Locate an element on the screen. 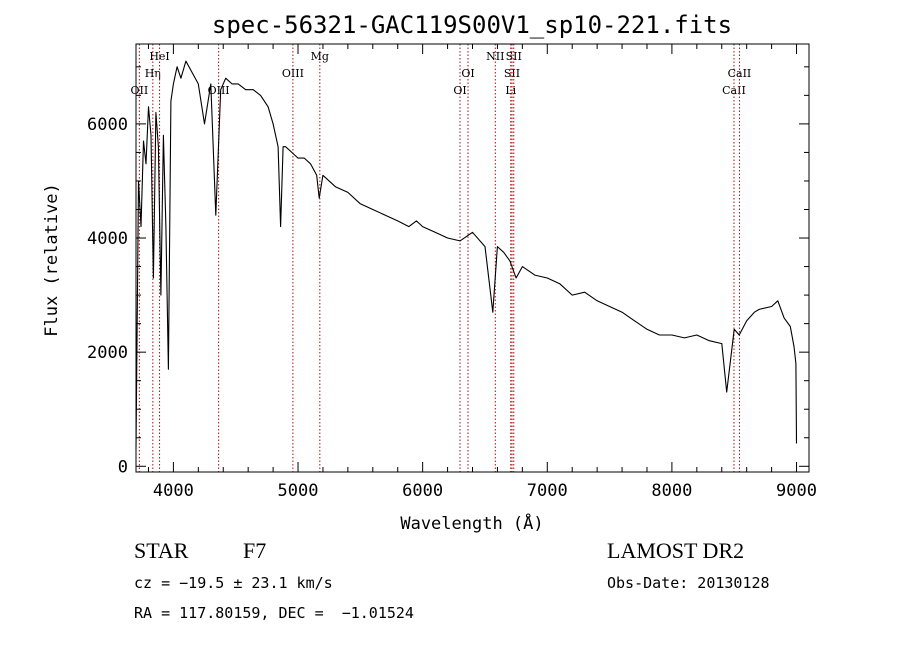 The height and width of the screenshot is (649, 900). x-tick-label-8000: 8000 is located at coordinates (671, 491).